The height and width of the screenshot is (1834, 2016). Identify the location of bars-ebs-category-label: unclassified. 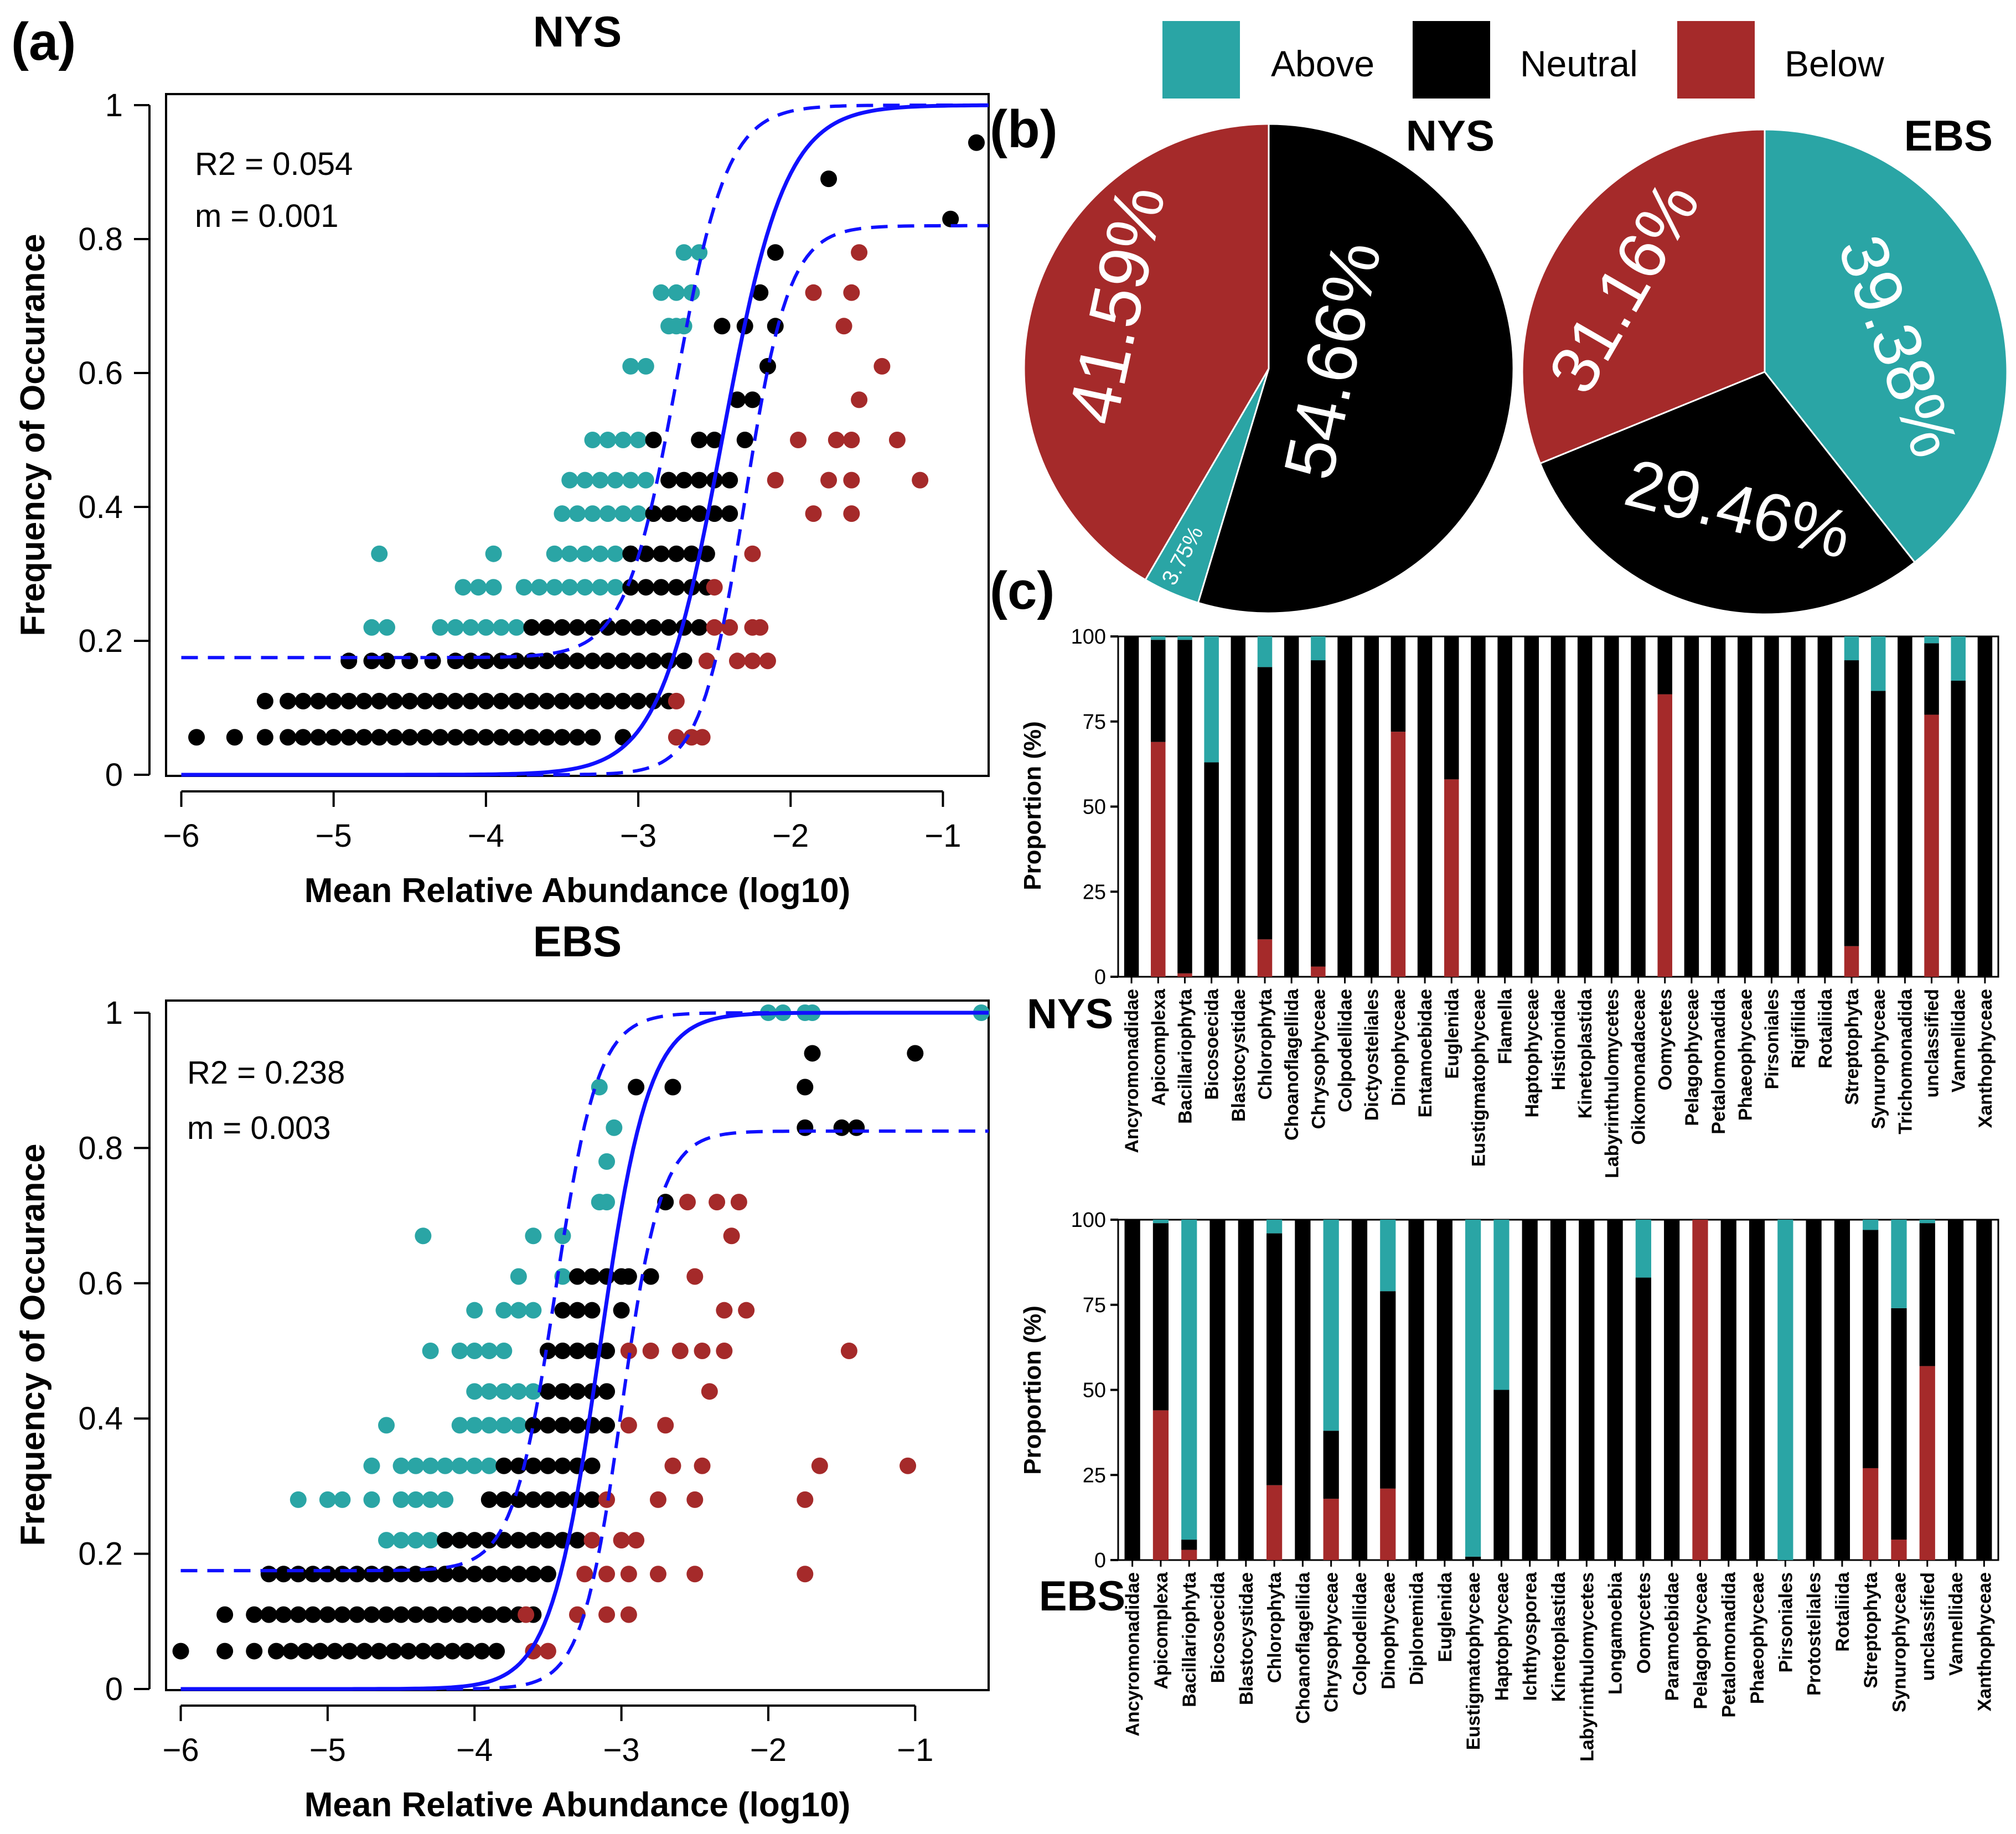
(1928, 1626).